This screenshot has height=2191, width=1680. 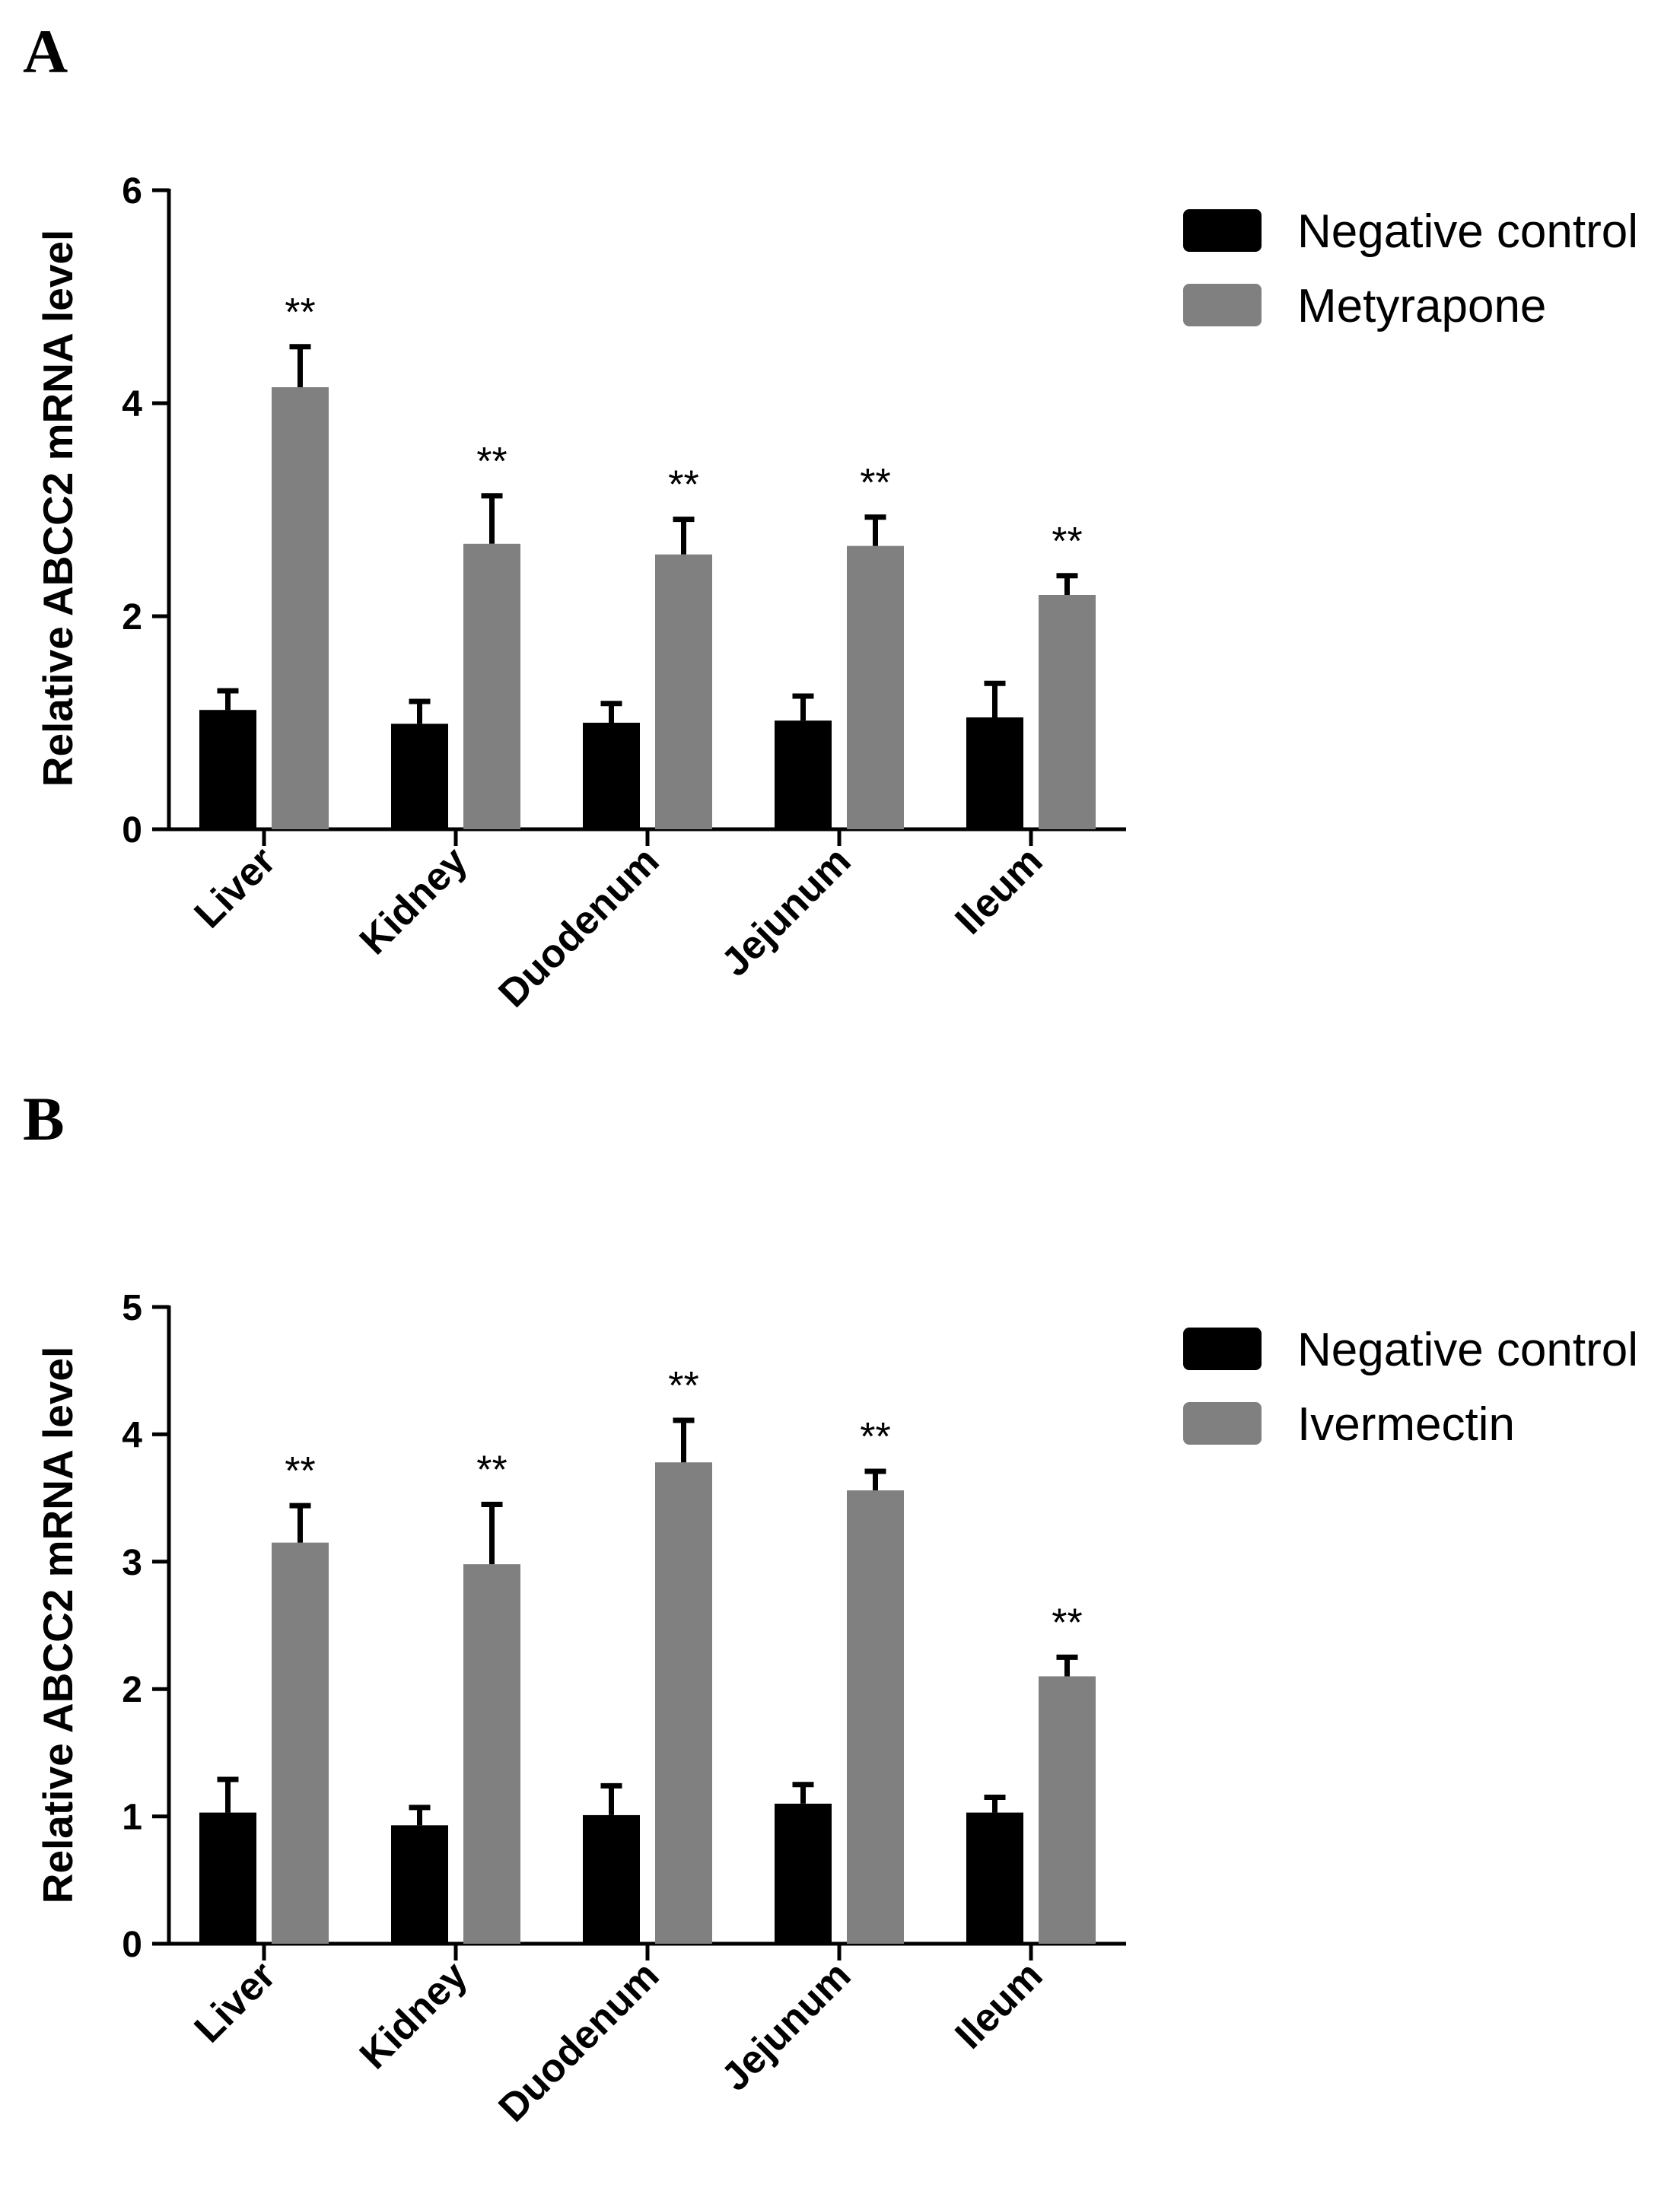 I want to click on panel-letter: A, so click(x=45, y=51).